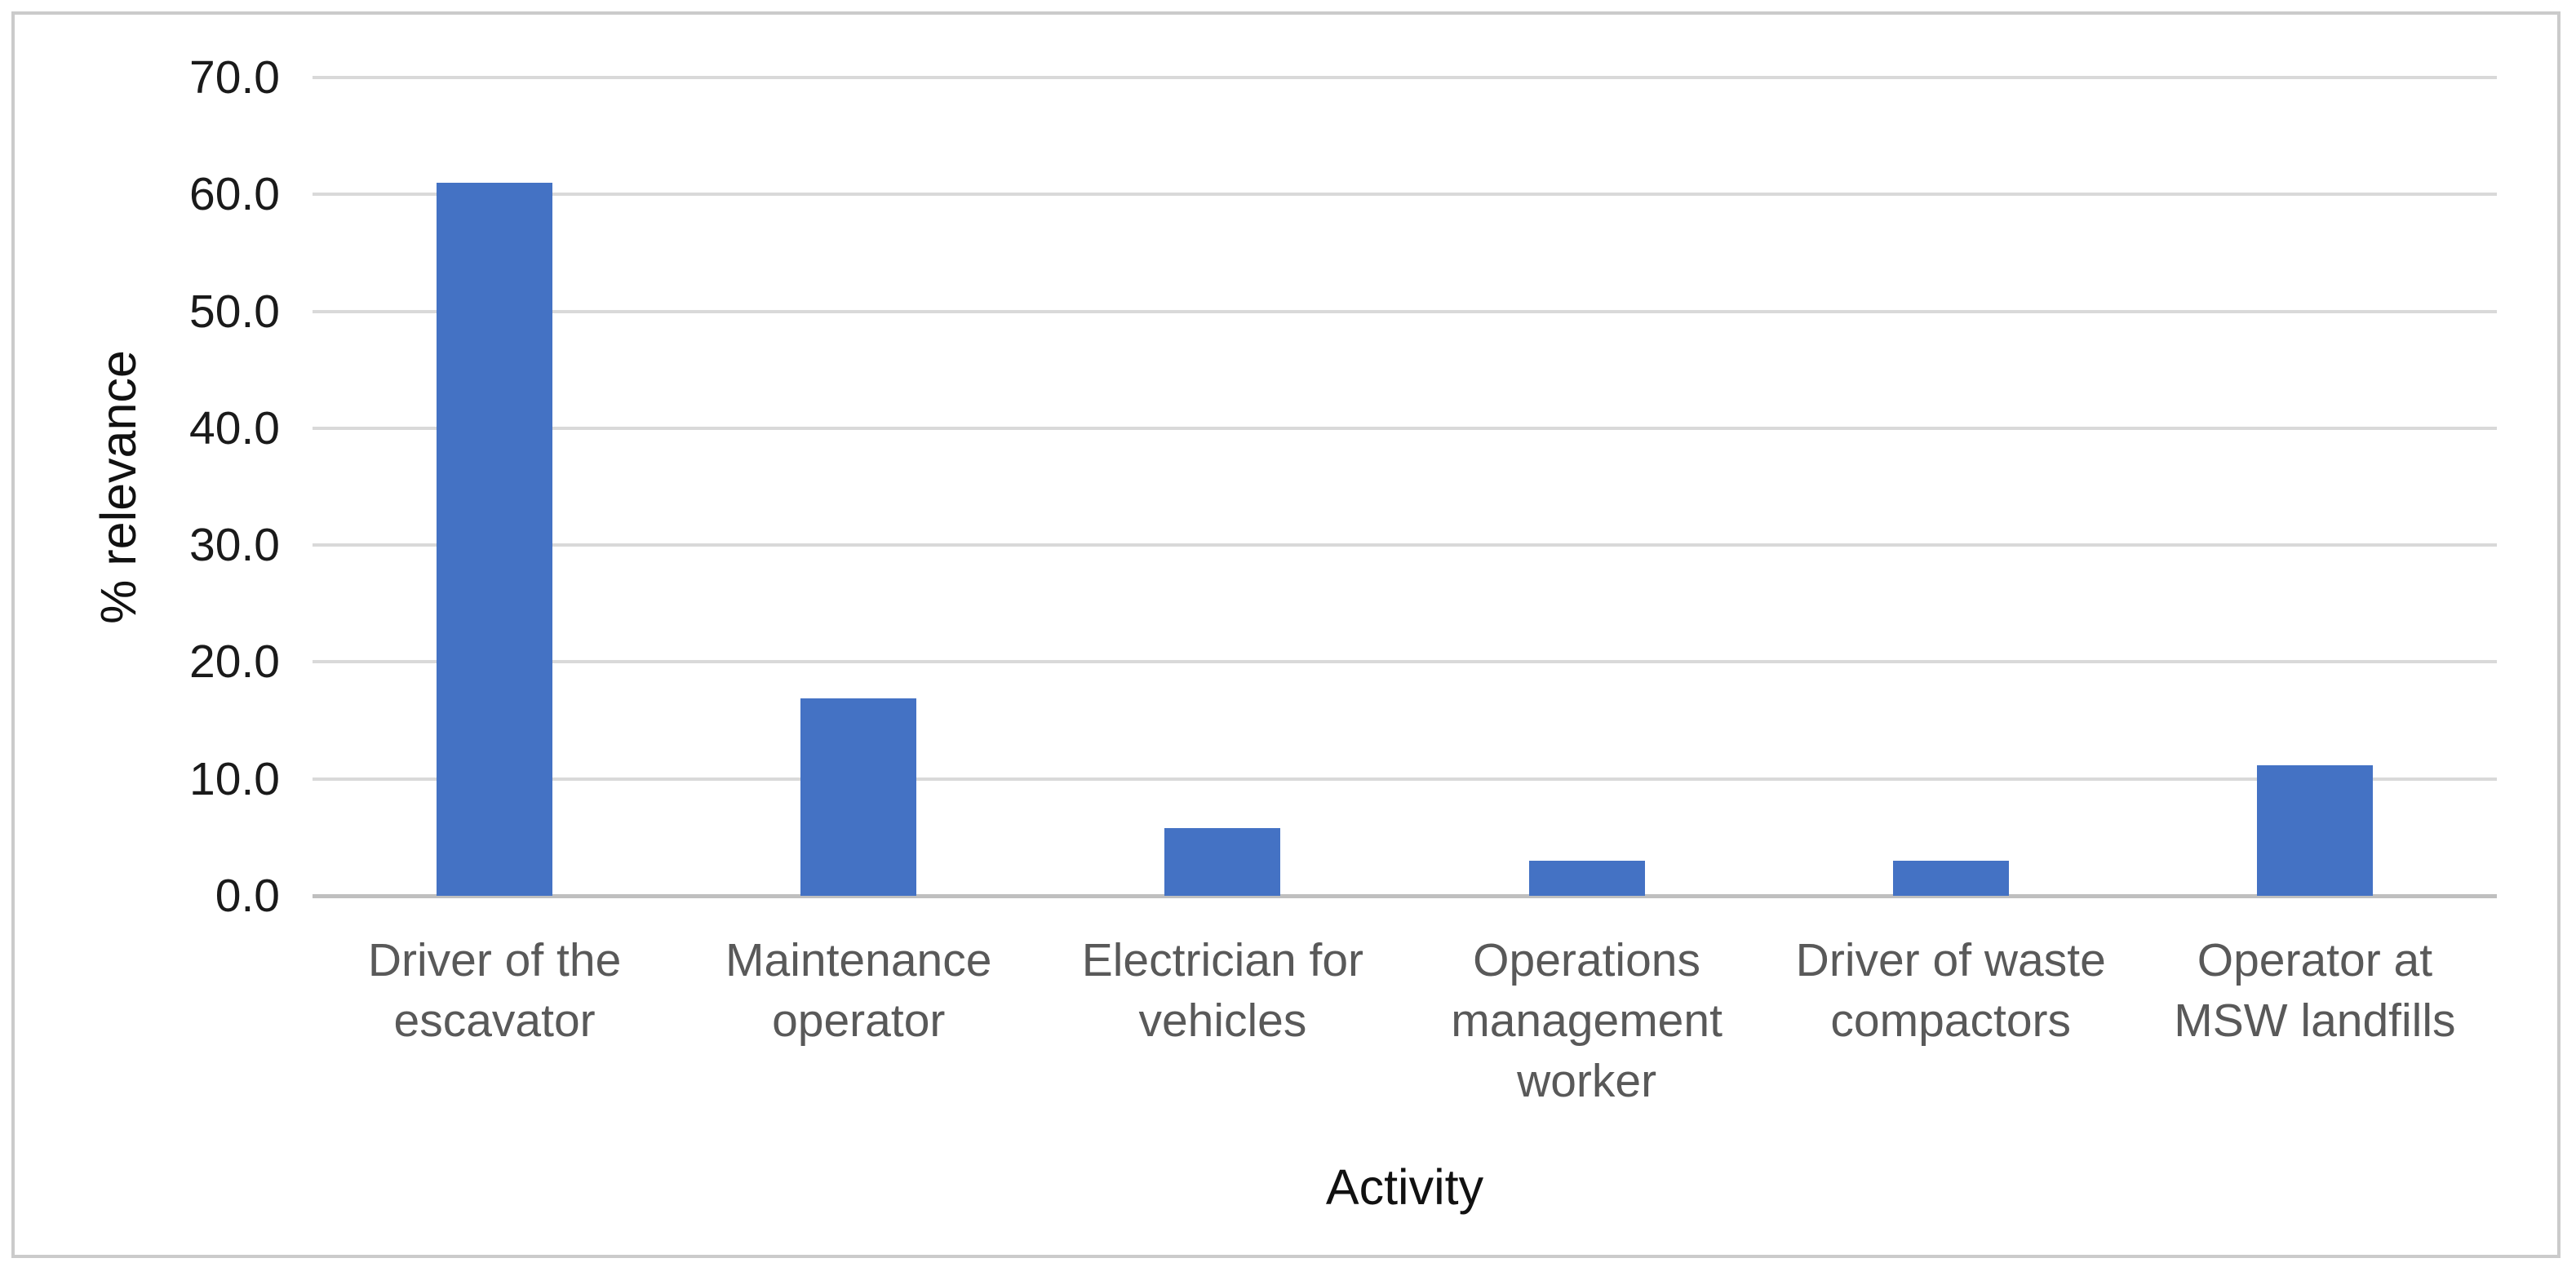 The height and width of the screenshot is (1276, 2576). Describe the element at coordinates (234, 546) in the screenshot. I see `y-axis-tick-label: 30.0` at that location.